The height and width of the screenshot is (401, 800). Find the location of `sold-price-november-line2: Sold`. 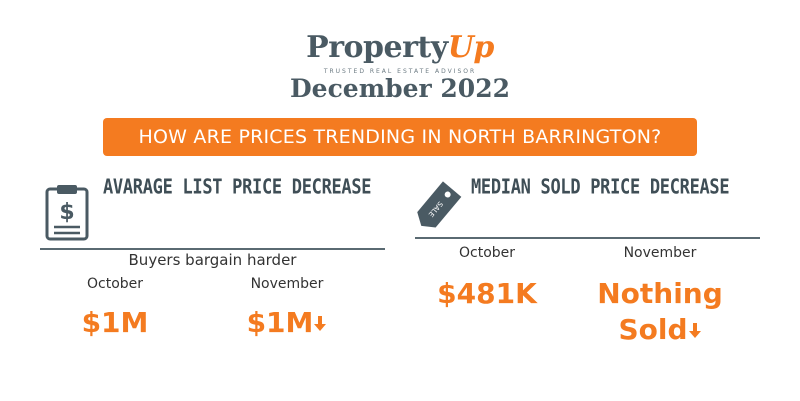

sold-price-november-line2: Sold is located at coordinates (653, 329).